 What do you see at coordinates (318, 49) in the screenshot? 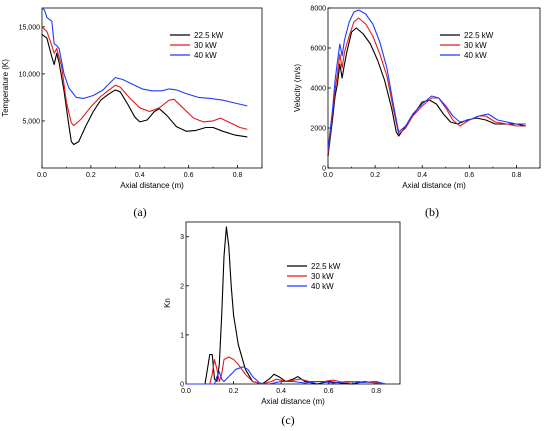
I see `y-tick-label: 6000` at bounding box center [318, 49].